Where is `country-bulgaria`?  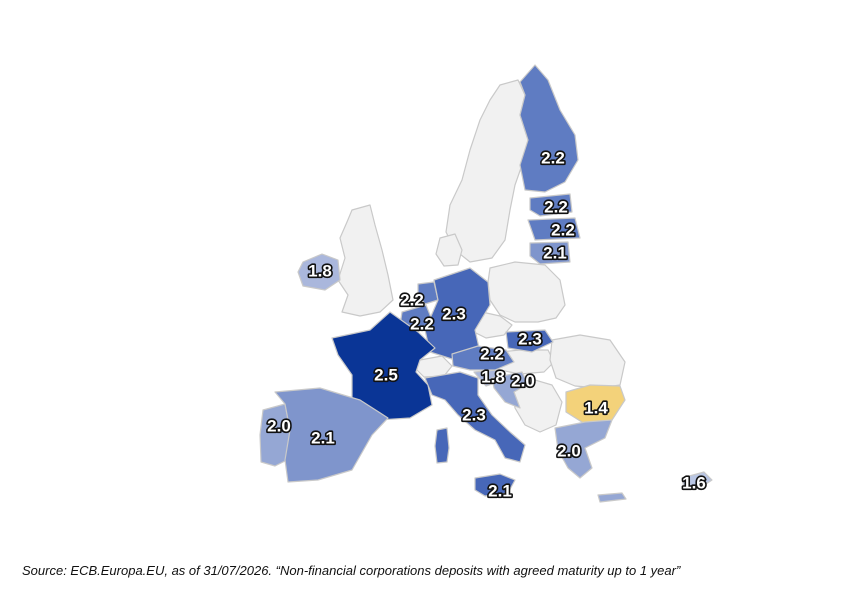
country-bulgaria is located at coordinates (595, 404).